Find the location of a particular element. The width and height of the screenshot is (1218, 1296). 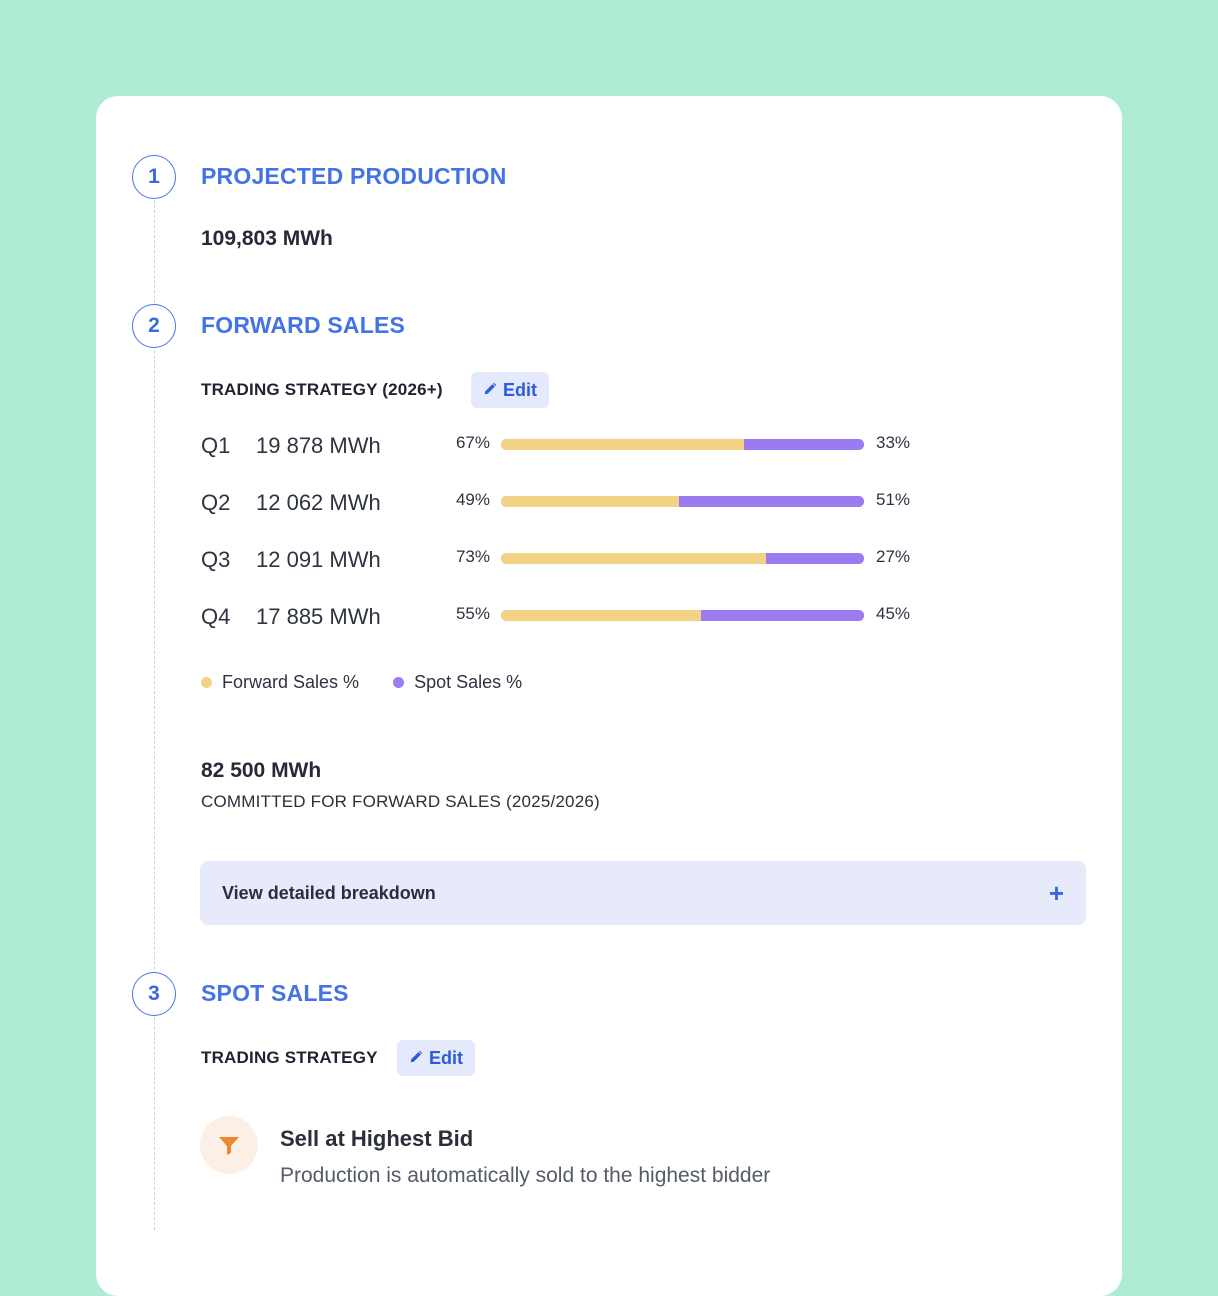

committed-value: 82 500 MWh is located at coordinates (261, 770).